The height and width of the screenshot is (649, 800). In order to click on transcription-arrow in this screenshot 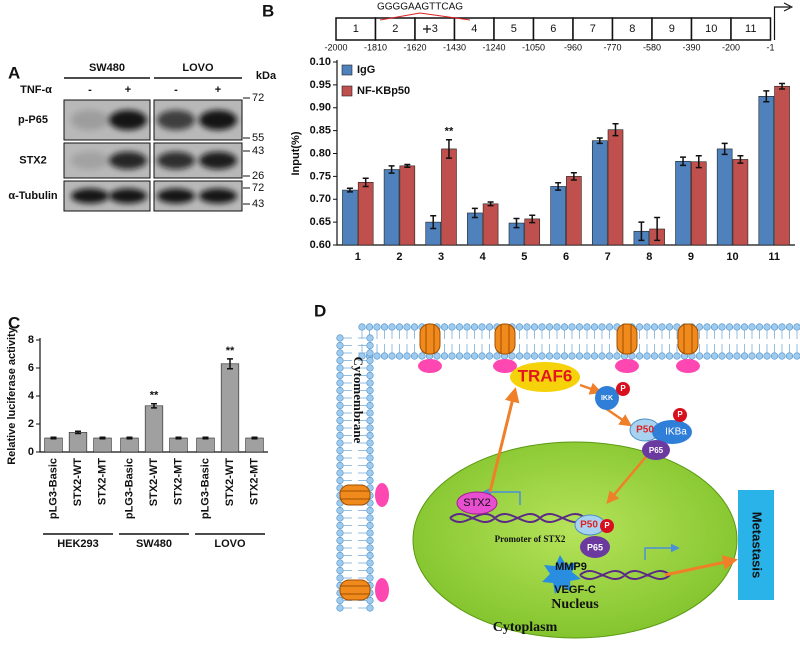, I will do `click(501, 496)`.